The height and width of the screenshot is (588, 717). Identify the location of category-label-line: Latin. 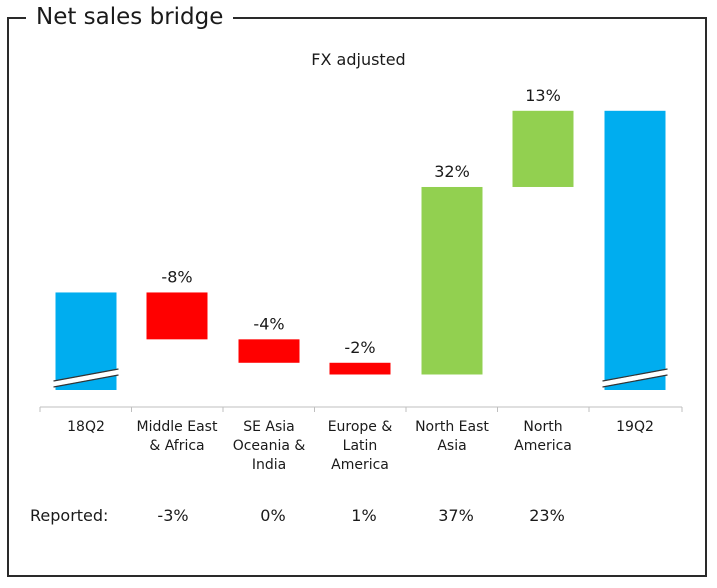
(360, 446).